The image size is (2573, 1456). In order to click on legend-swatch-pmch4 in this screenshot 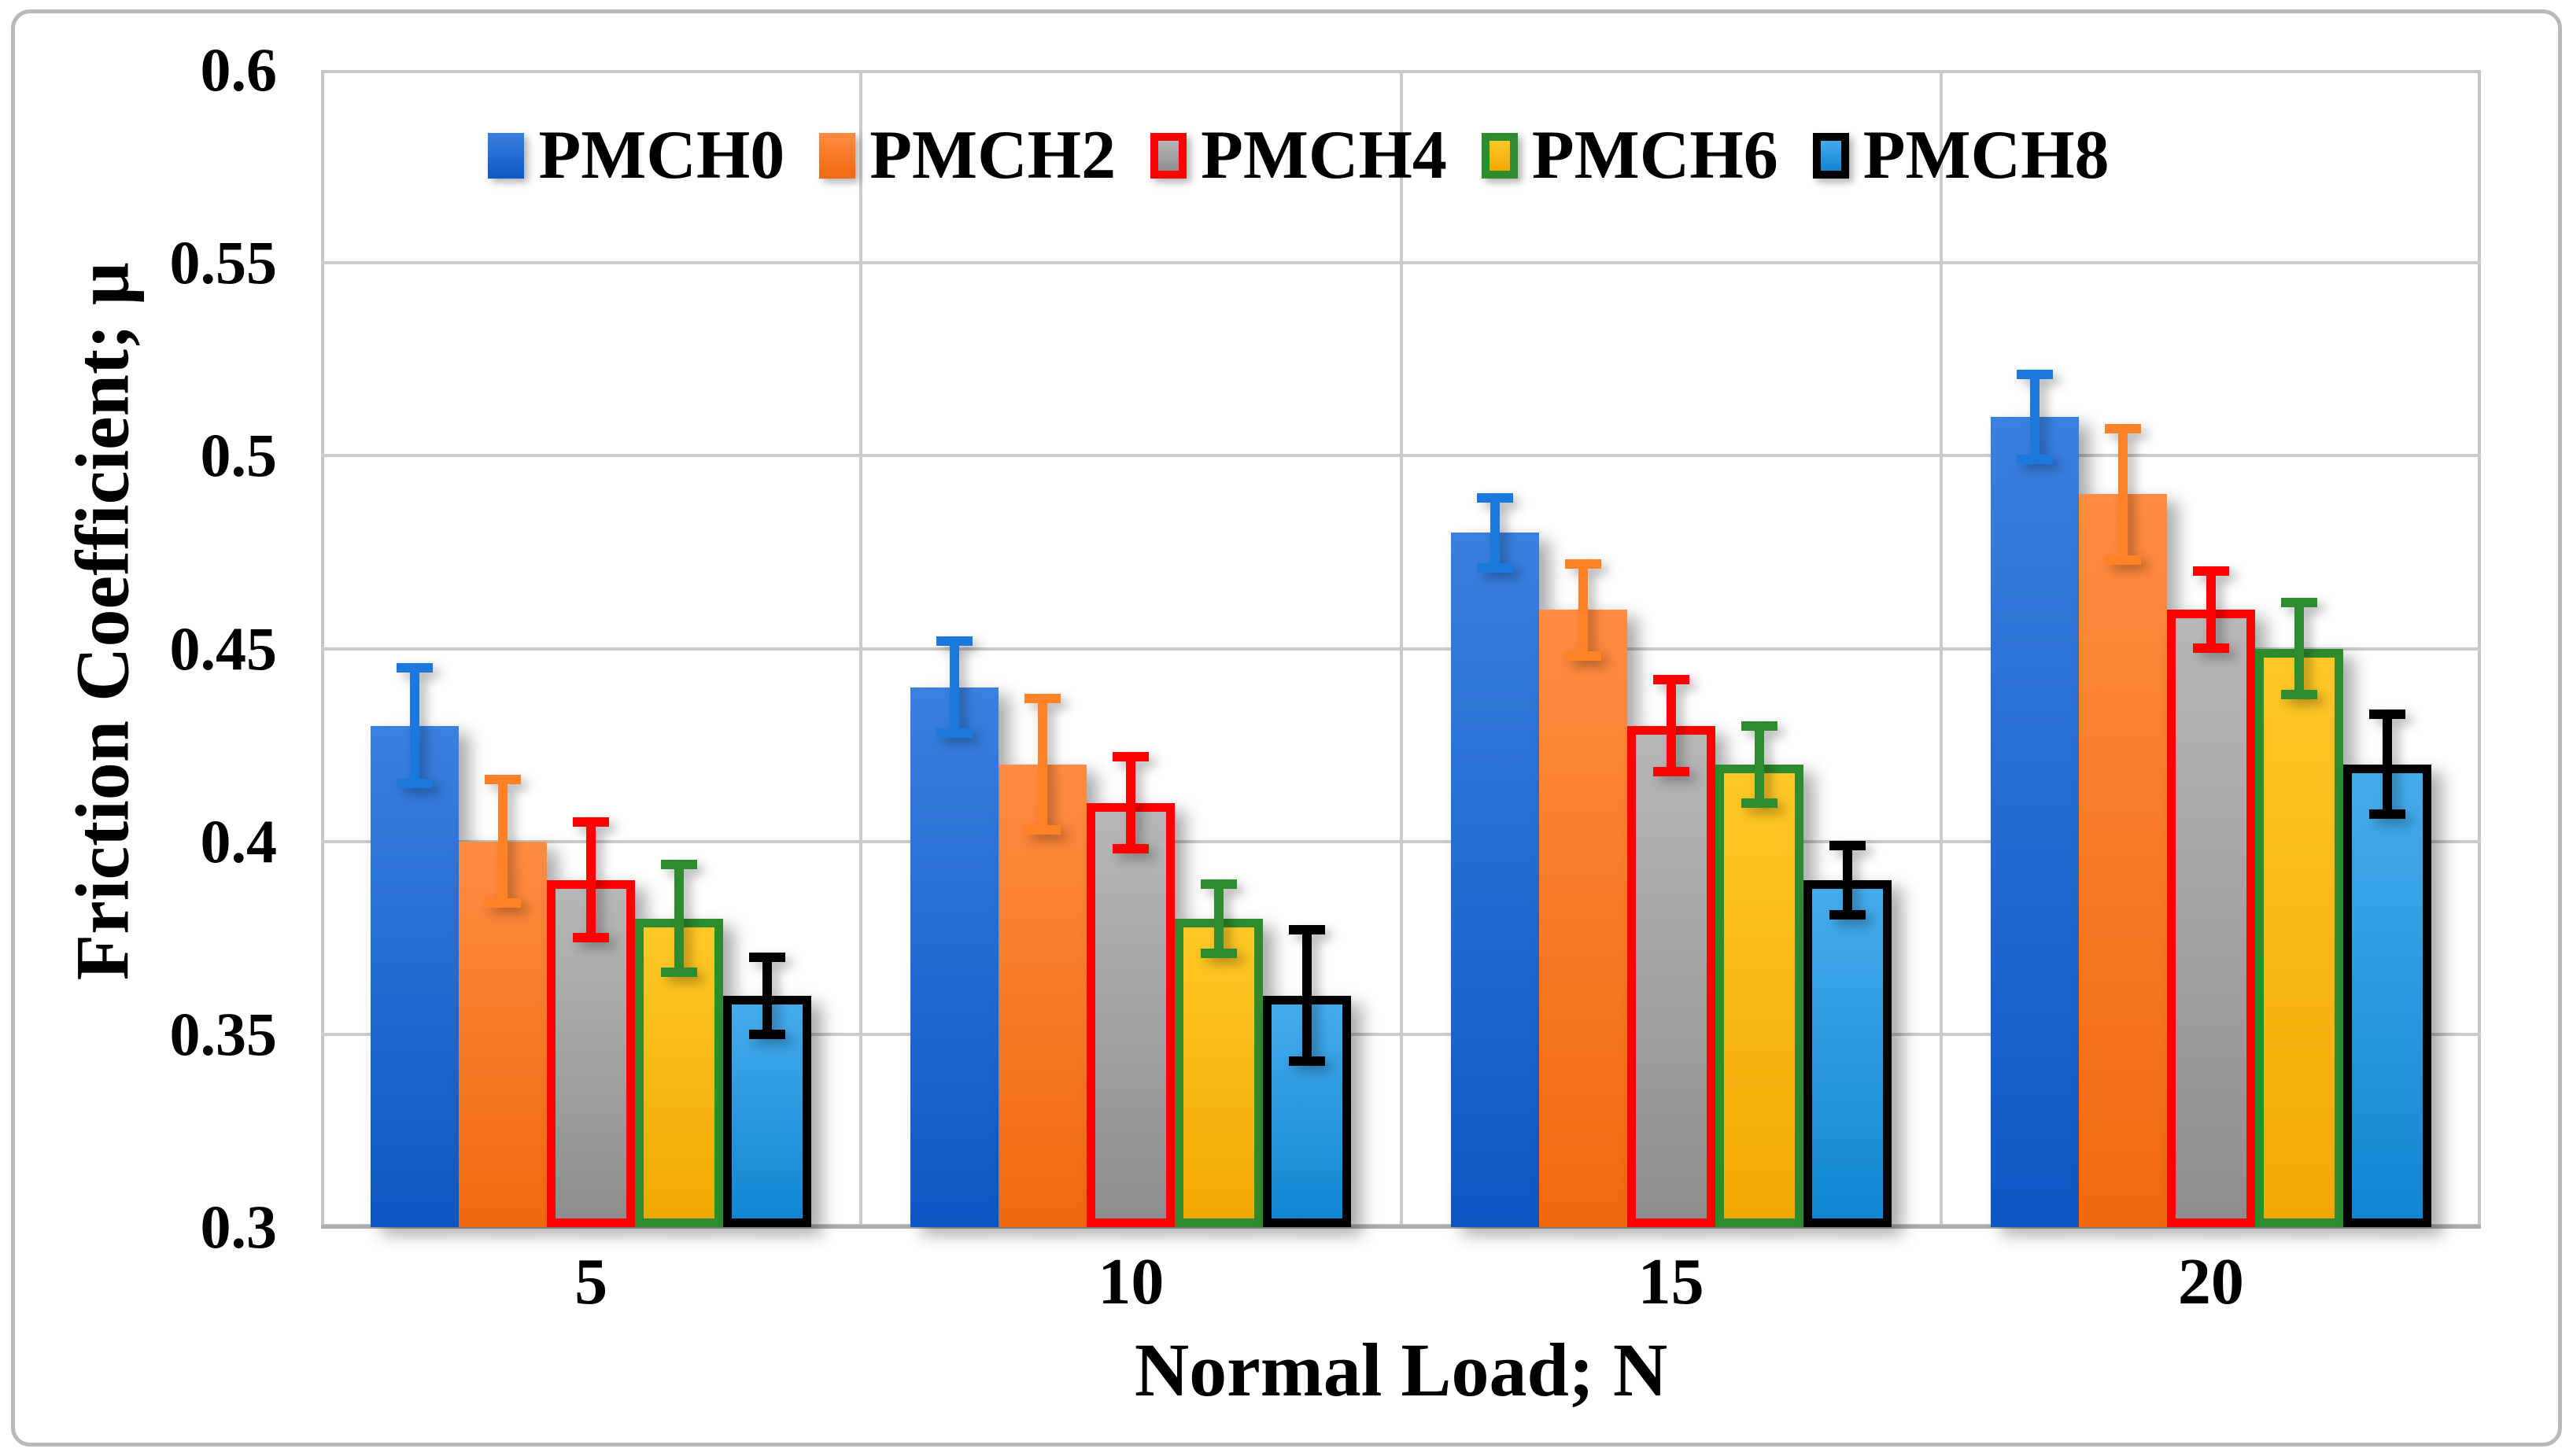, I will do `click(1168, 156)`.